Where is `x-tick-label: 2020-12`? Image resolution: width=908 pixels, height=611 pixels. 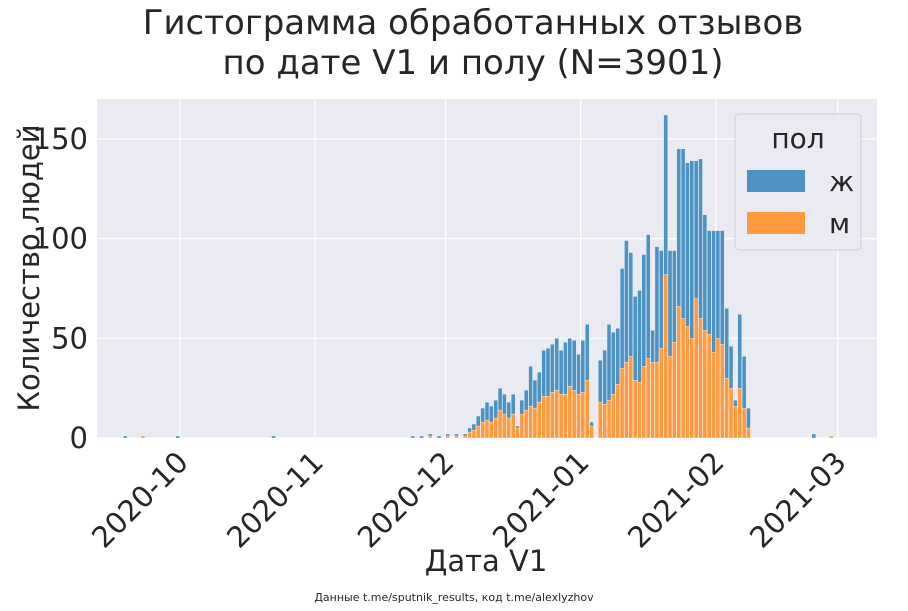 x-tick-label: 2020-12 is located at coordinates (406, 500).